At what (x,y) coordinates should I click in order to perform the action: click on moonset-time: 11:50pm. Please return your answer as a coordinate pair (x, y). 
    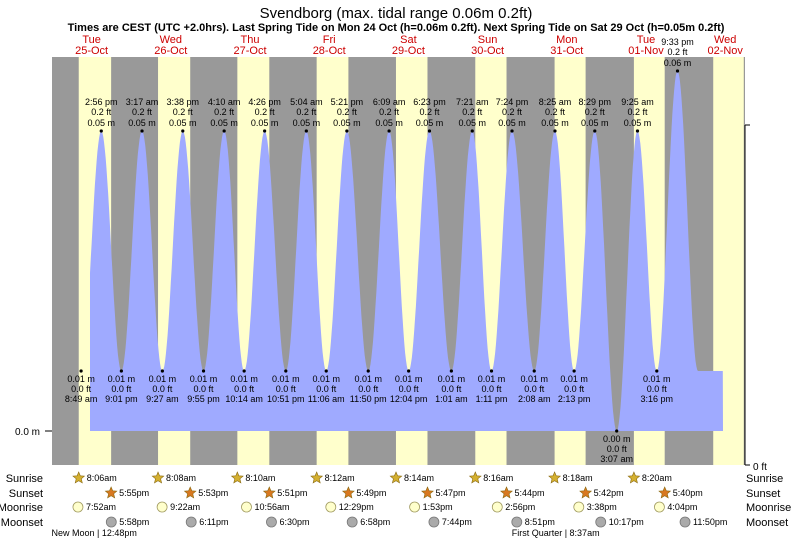
    Looking at the image, I should click on (710, 522).